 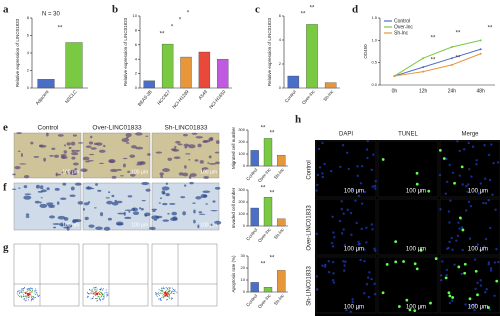 What do you see at coordinates (71, 96) in the screenshot?
I see `x-tick-label: NSCLC` at bounding box center [71, 96].